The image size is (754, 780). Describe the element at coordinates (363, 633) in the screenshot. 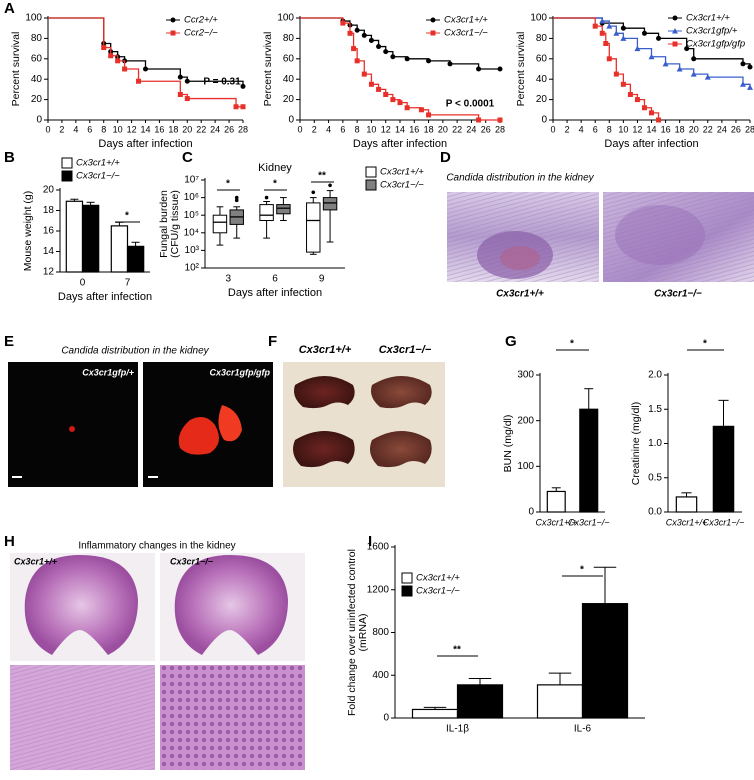

I see `y-axis-label: (mRNA)` at that location.